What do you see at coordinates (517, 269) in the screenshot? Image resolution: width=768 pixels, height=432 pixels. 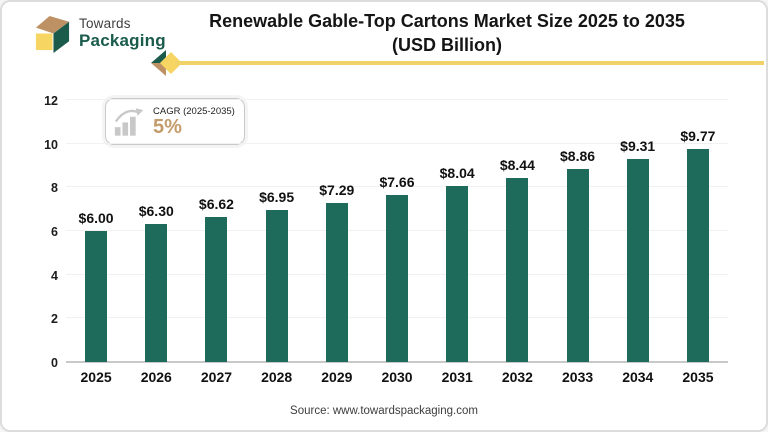 I see `bar-2032` at bounding box center [517, 269].